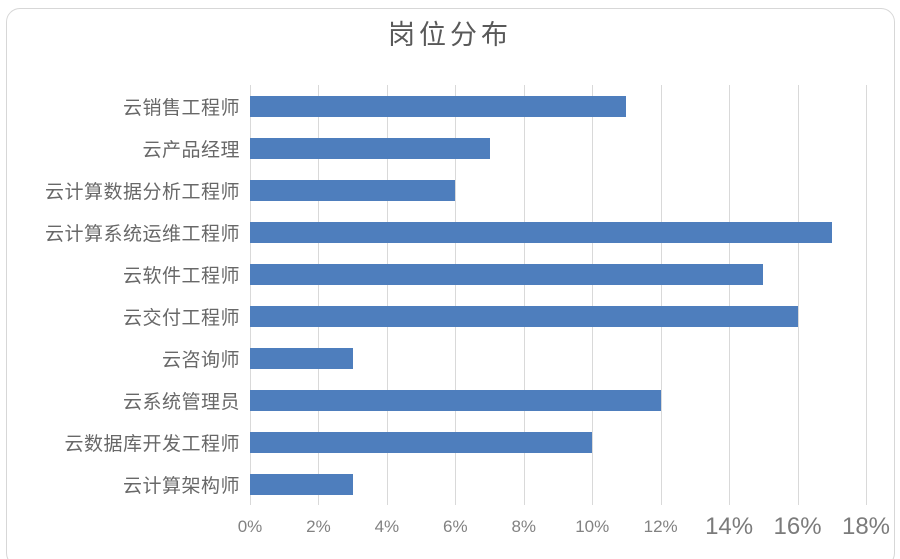 This screenshot has height=559, width=900. What do you see at coordinates (797, 526) in the screenshot?
I see `x-tick-label: 16%` at bounding box center [797, 526].